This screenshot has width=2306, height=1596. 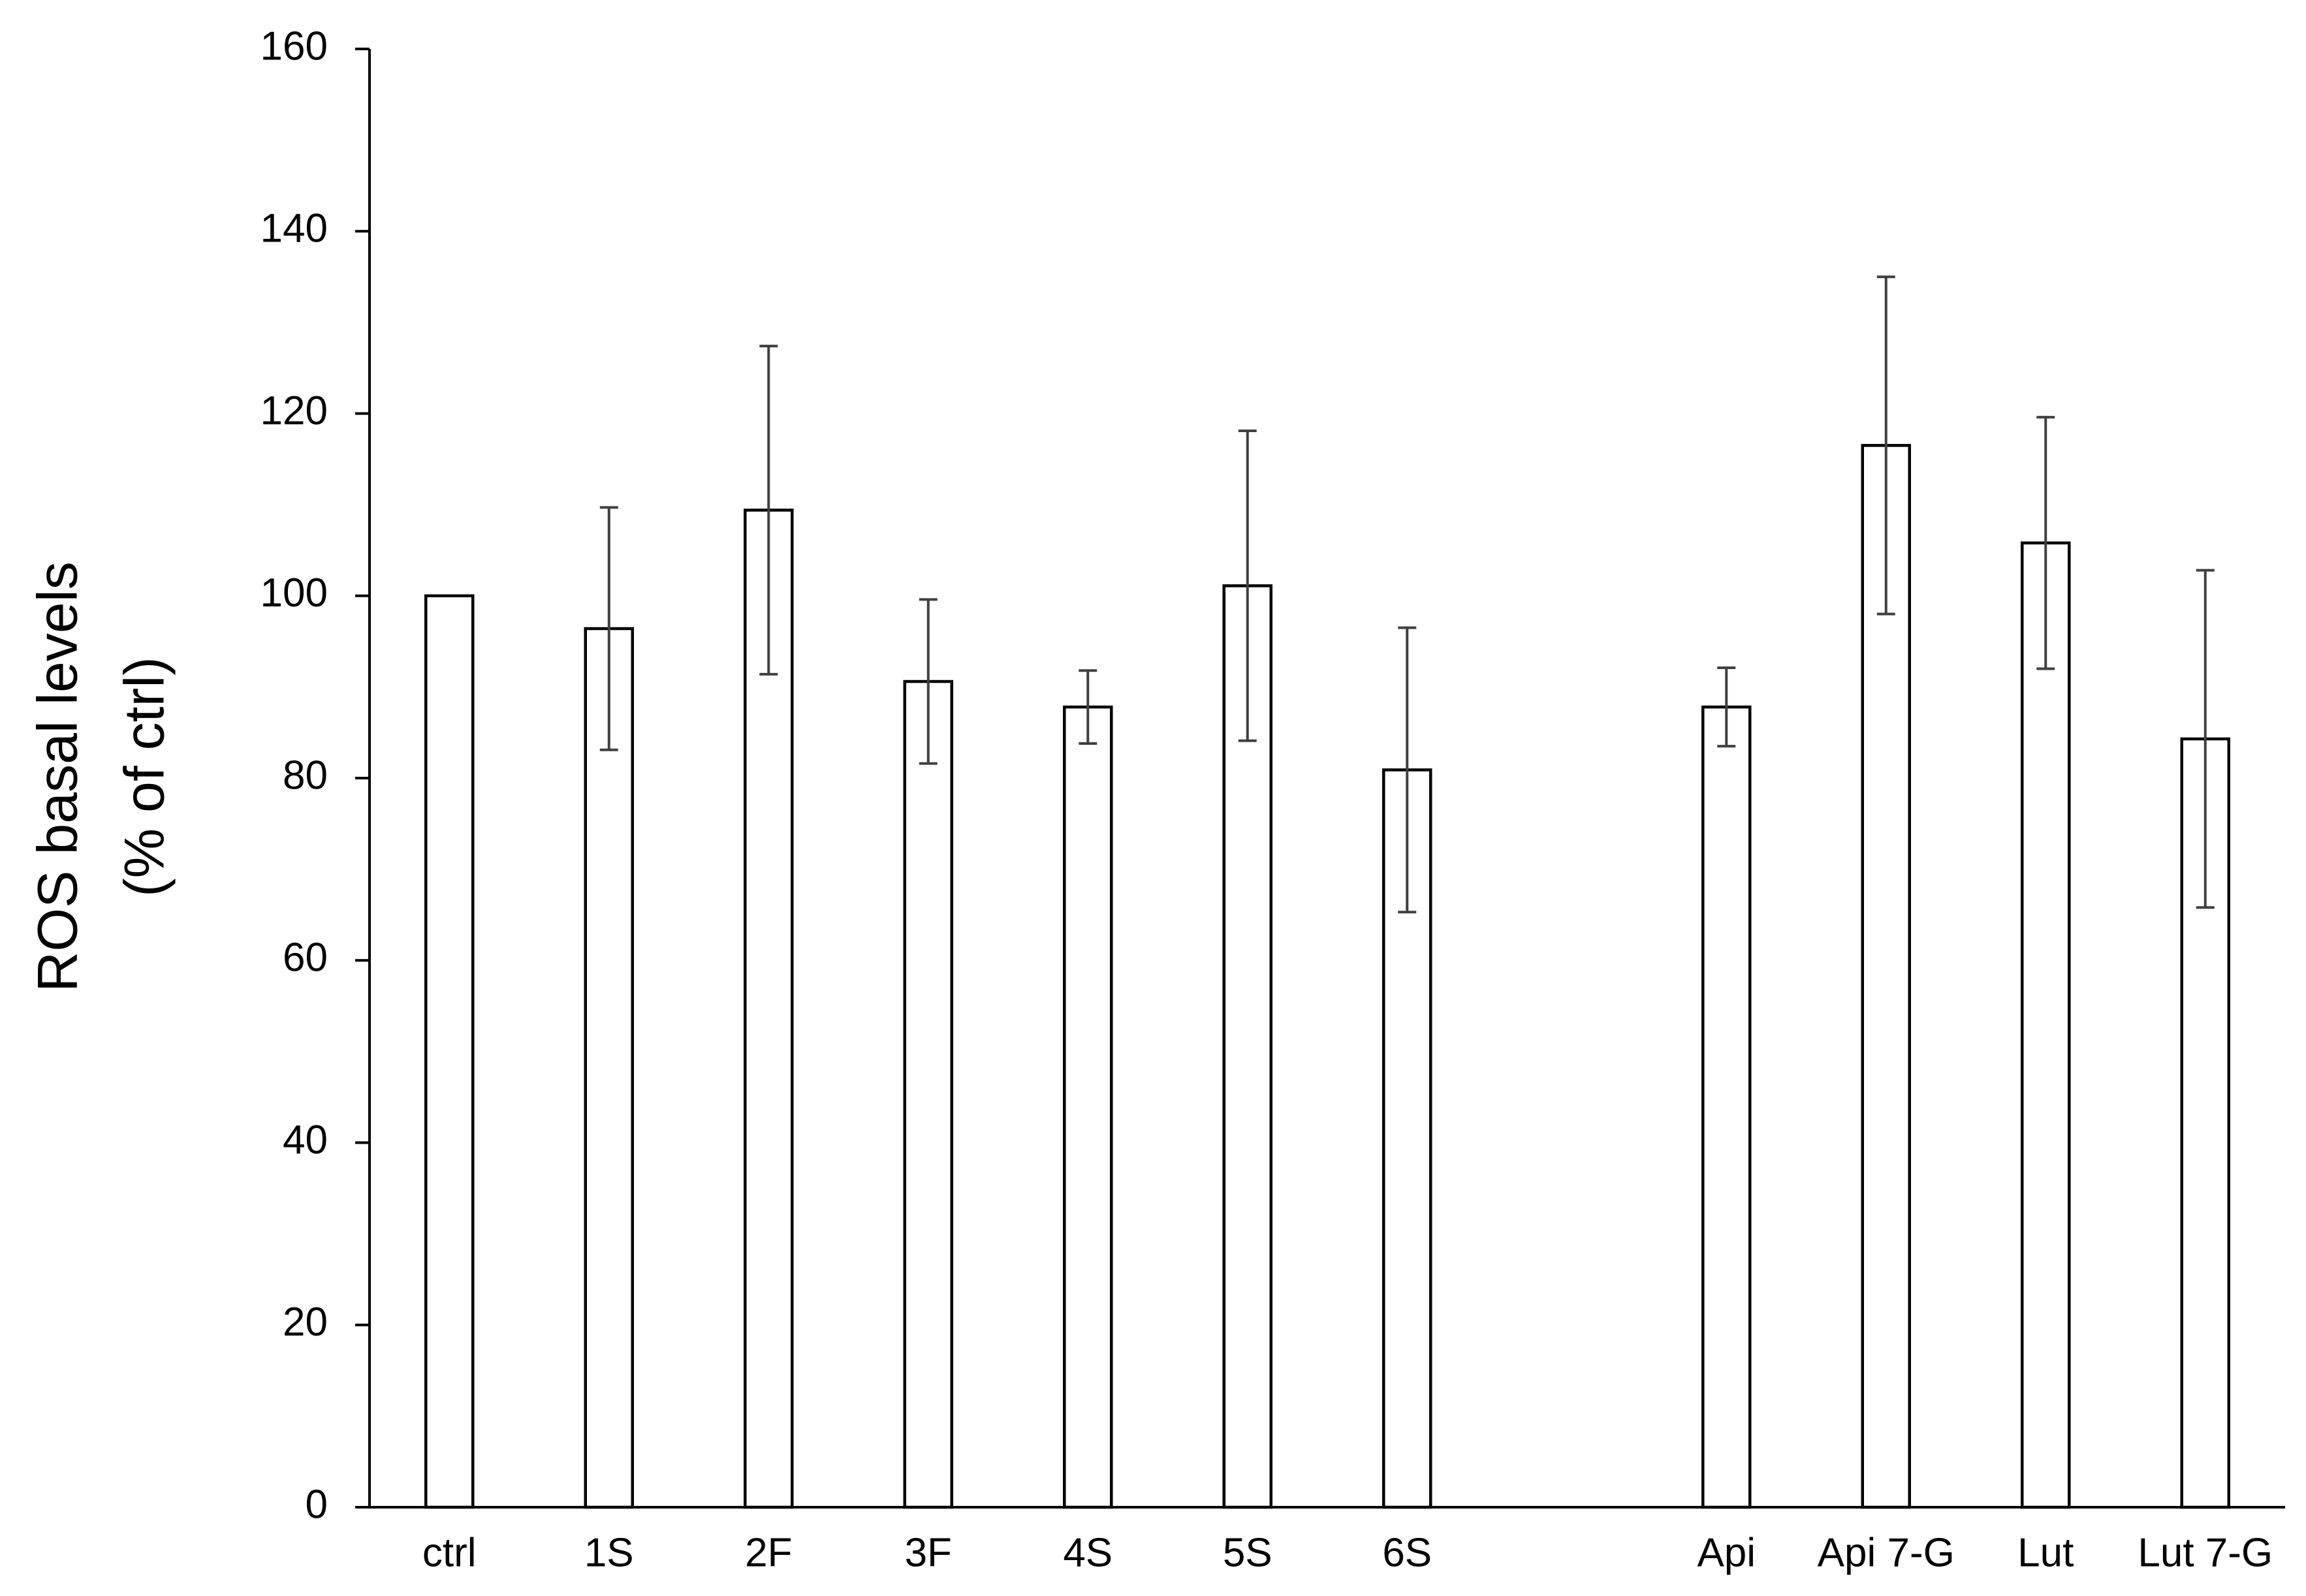 I want to click on x-tick-label: Lut, so click(x=2045, y=1552).